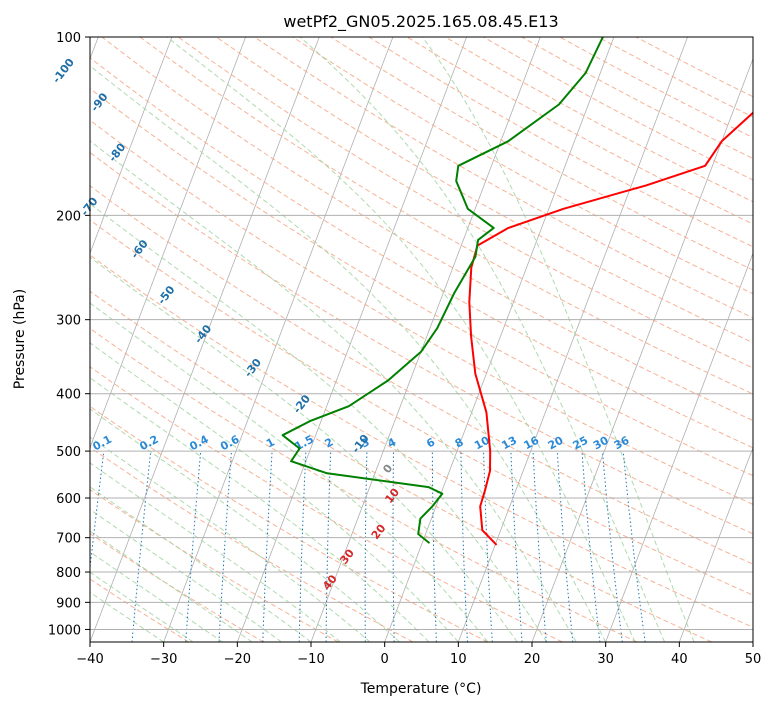 This screenshot has height=708, width=775. I want to click on y-tick-label: 700, so click(68, 539).